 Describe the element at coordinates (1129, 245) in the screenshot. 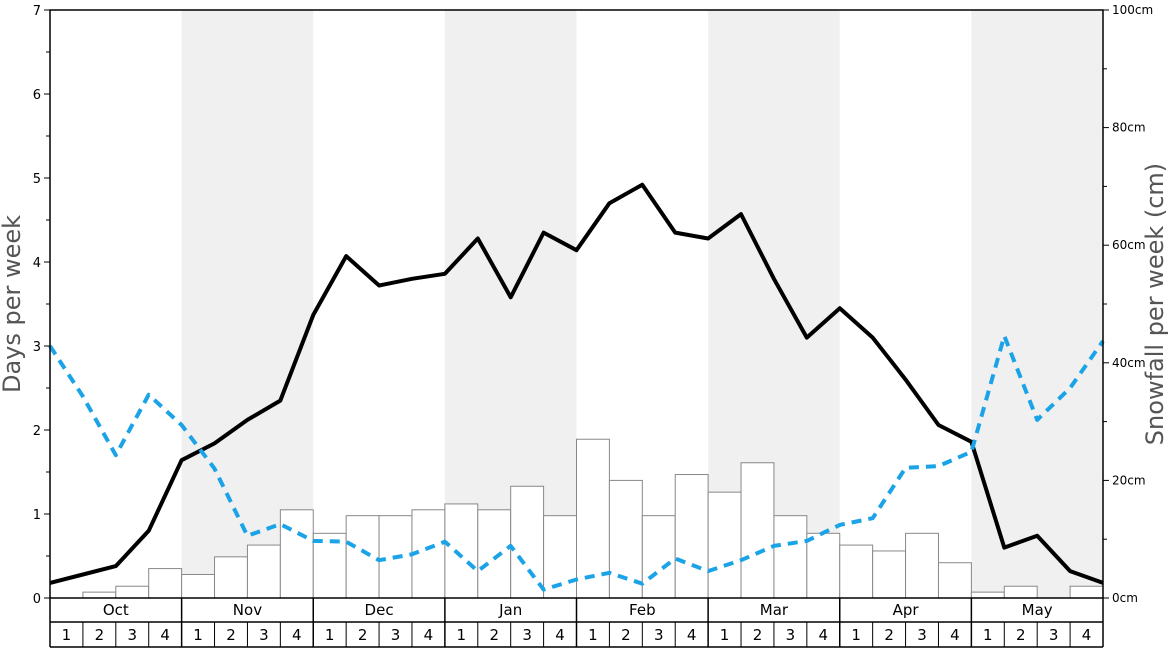

I see `right-tick-label: 60cm` at that location.